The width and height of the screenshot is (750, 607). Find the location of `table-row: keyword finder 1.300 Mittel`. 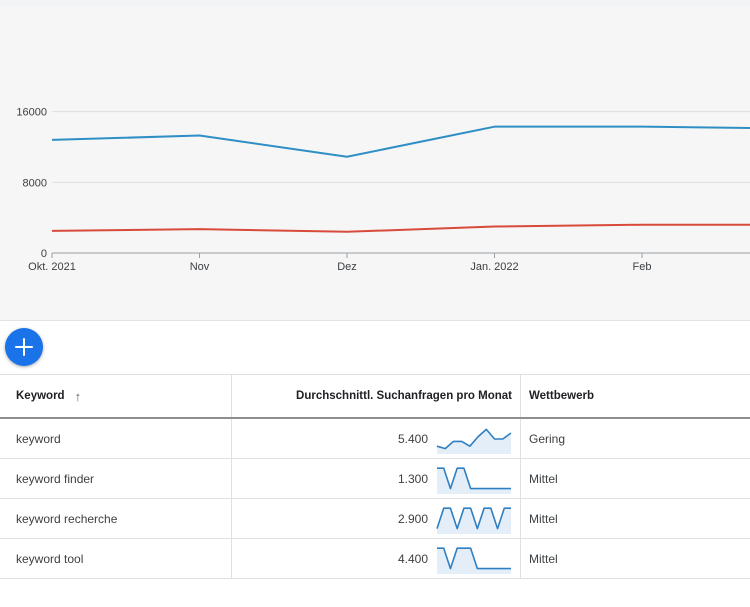

table-row: keyword finder 1.300 Mittel is located at coordinates (375, 479).